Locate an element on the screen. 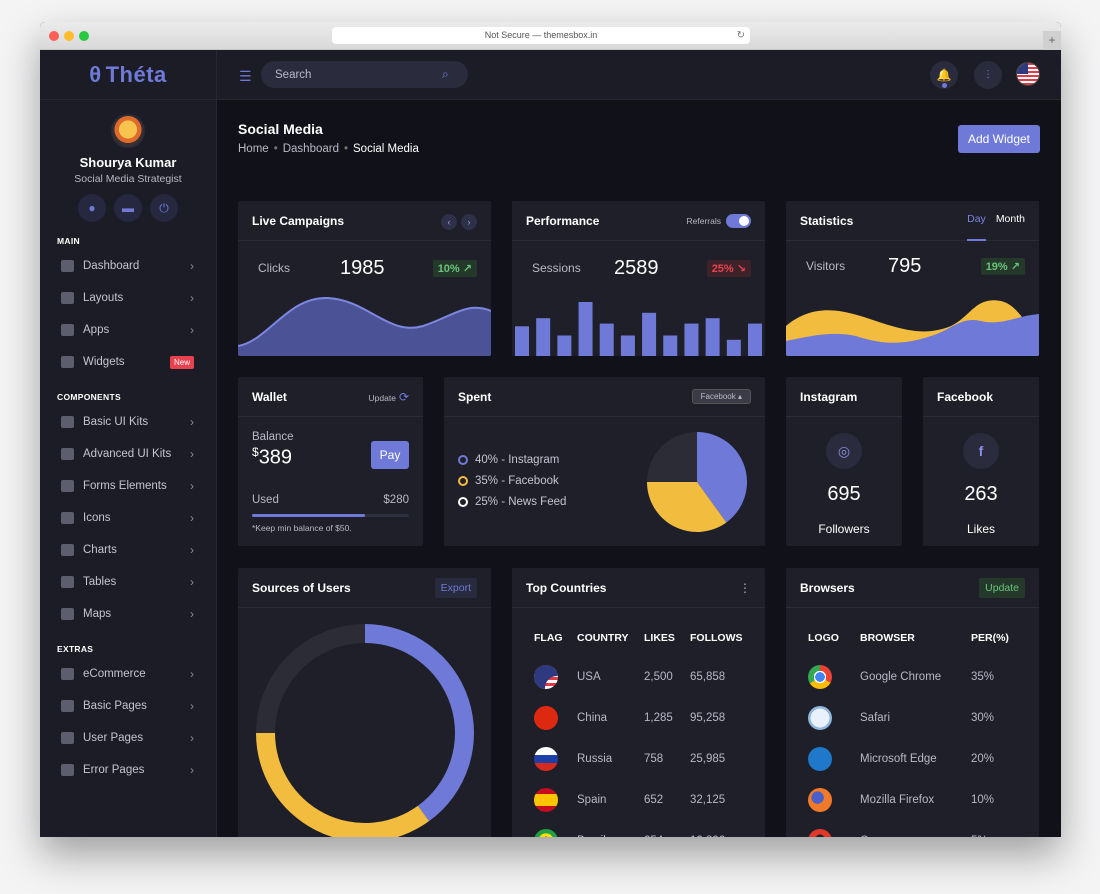 Image resolution: width=1100 pixels, height=894 pixels. breadcrumb-home: Home is located at coordinates (253, 149).